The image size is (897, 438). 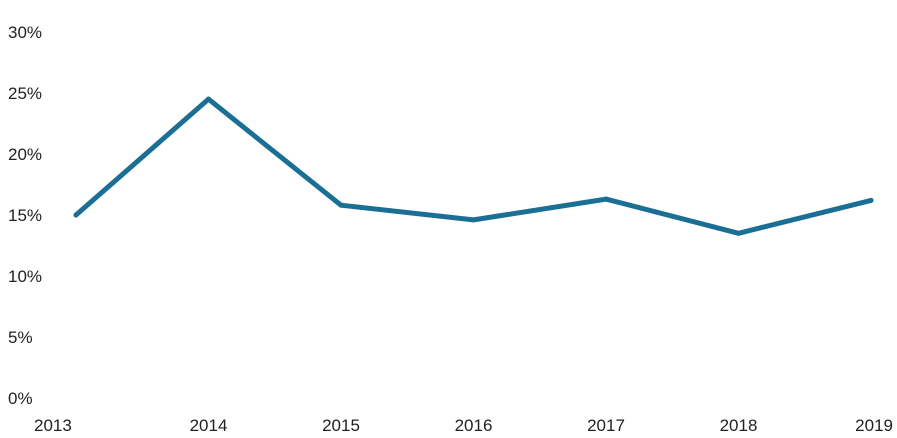 I want to click on x-tick-label: 2013, so click(x=53, y=425).